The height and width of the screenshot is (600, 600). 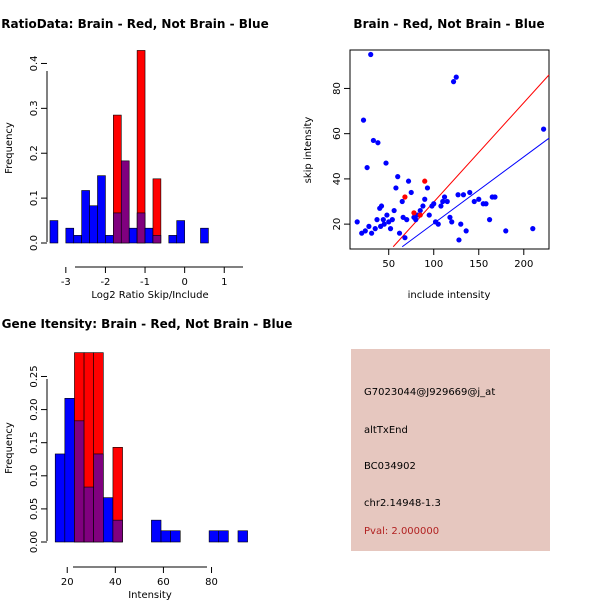 I want to click on ratio-x-ticks: -3 -2 -1 0 1, so click(x=144, y=277).